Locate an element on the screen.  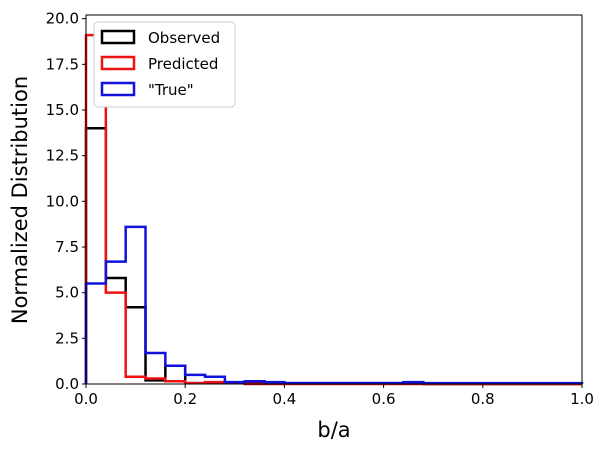
x-tick-label: 1.0 is located at coordinates (582, 399).